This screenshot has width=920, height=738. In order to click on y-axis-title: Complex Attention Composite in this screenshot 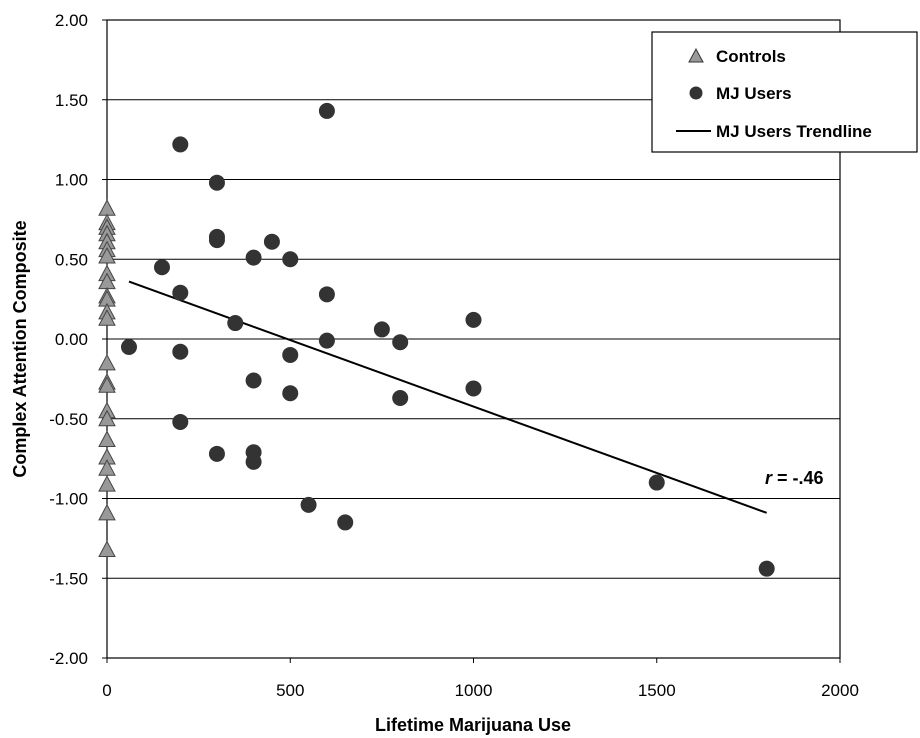, I will do `click(20, 348)`.